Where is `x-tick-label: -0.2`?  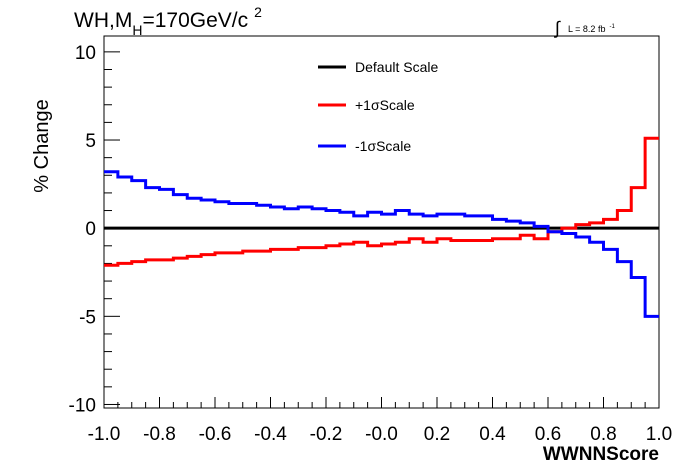
x-tick-label: -0.2 is located at coordinates (326, 434).